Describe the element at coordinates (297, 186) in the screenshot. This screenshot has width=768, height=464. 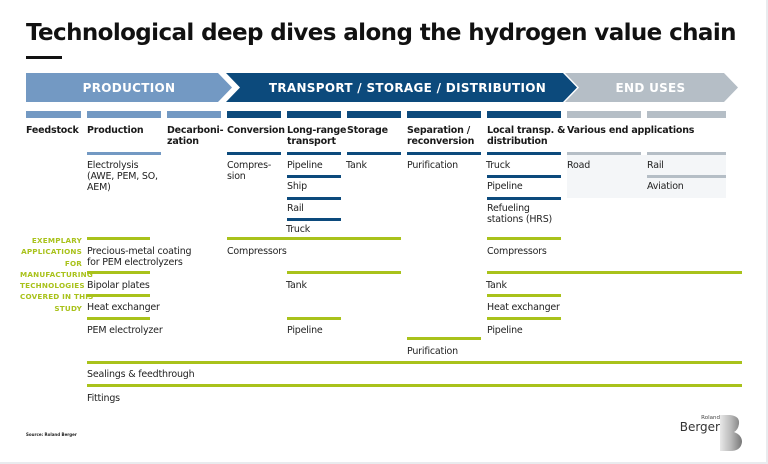
I see `tech-ship: Ship` at that location.